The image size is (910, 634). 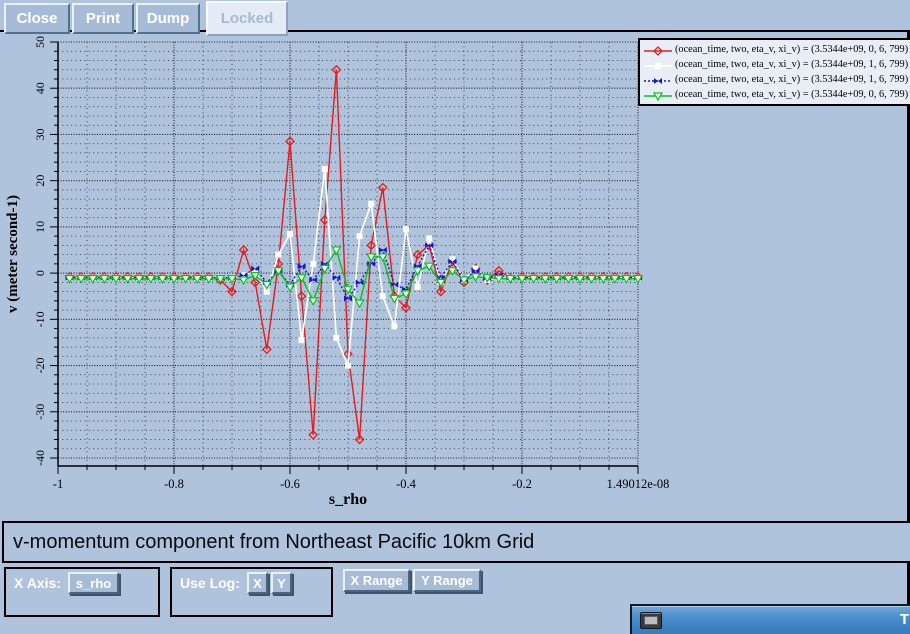 What do you see at coordinates (257, 583) in the screenshot?
I see `log-x-toggle: X` at bounding box center [257, 583].